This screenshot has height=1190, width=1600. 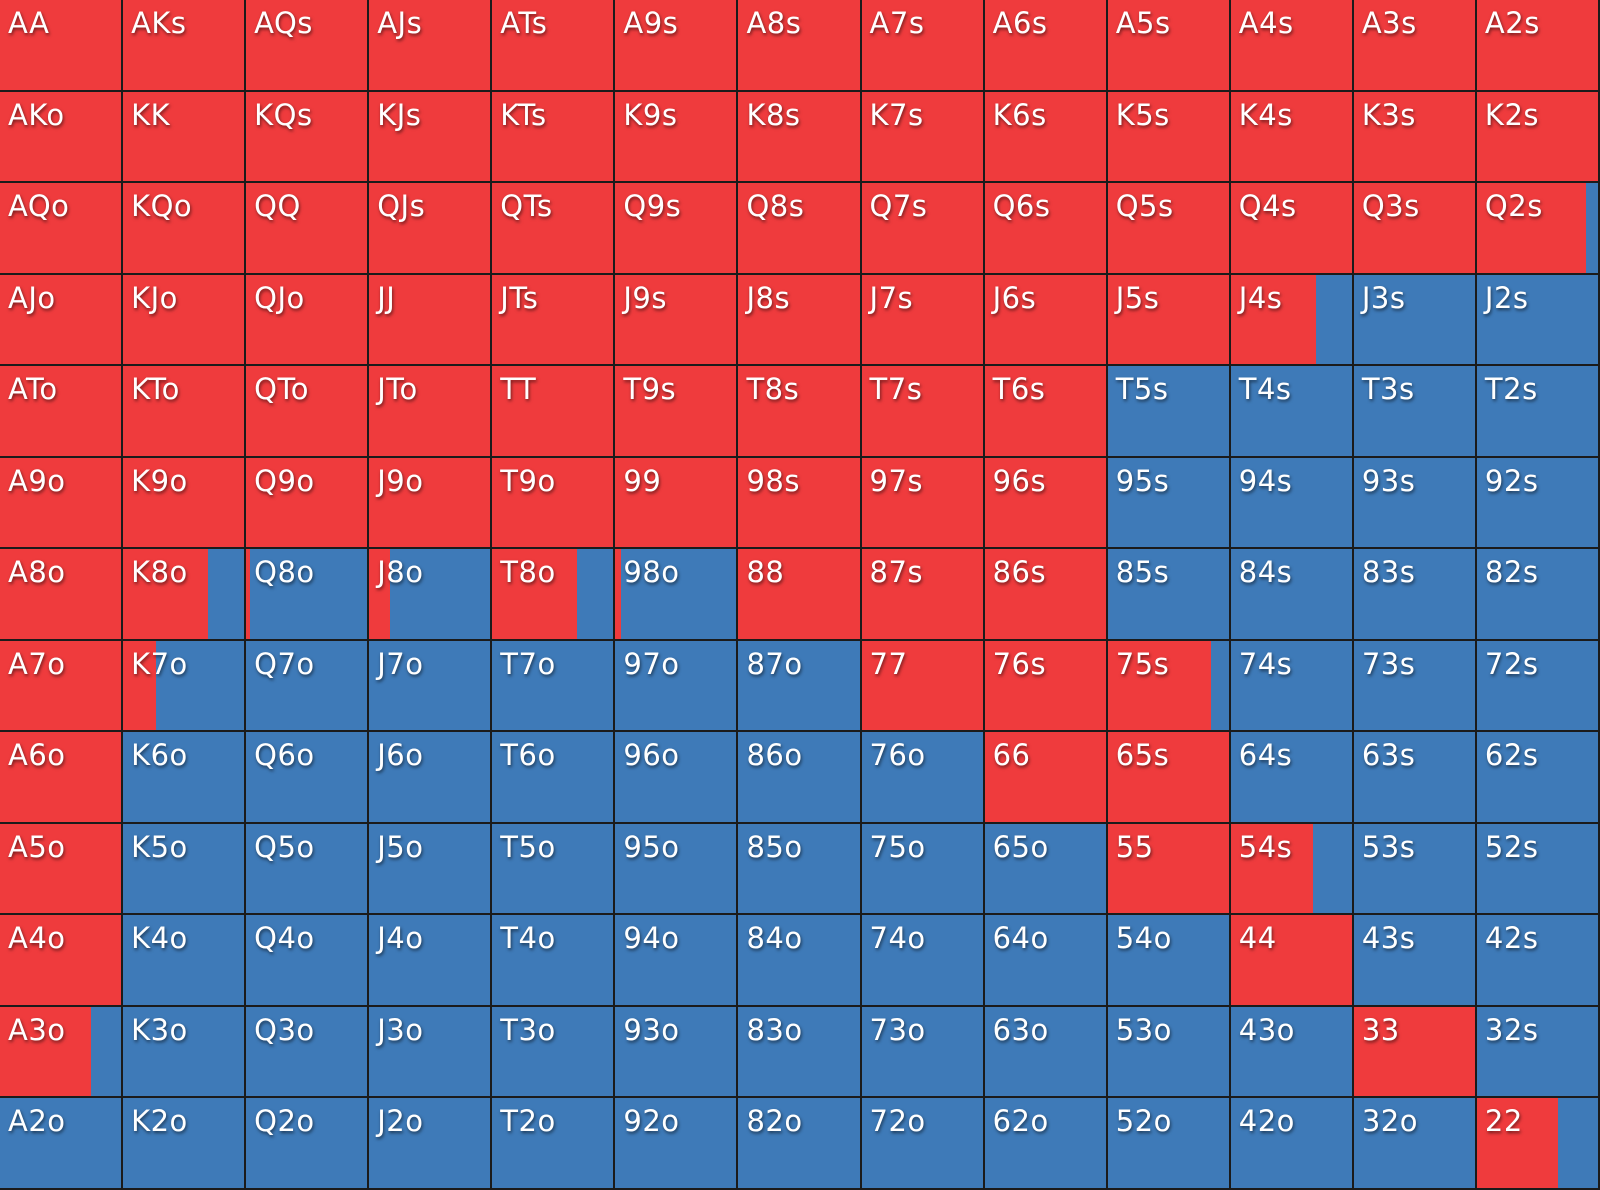 What do you see at coordinates (1538, 137) in the screenshot?
I see `hand-cell: K2s` at bounding box center [1538, 137].